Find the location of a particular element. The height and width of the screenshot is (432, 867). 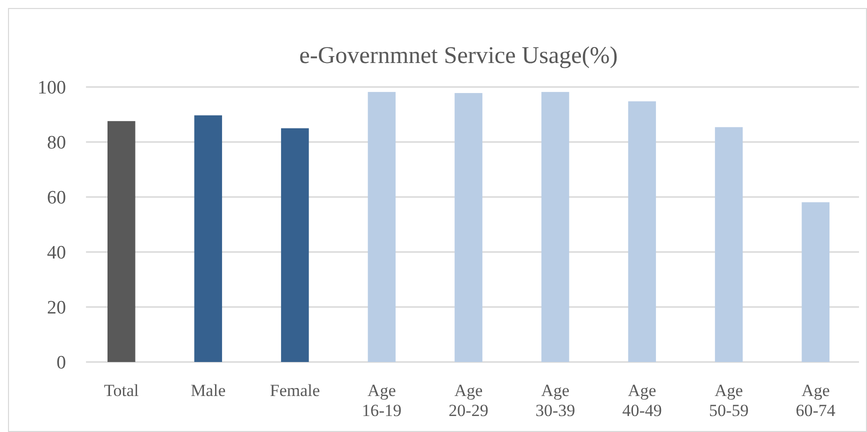

y-tick-label: 80 is located at coordinates (56, 143).